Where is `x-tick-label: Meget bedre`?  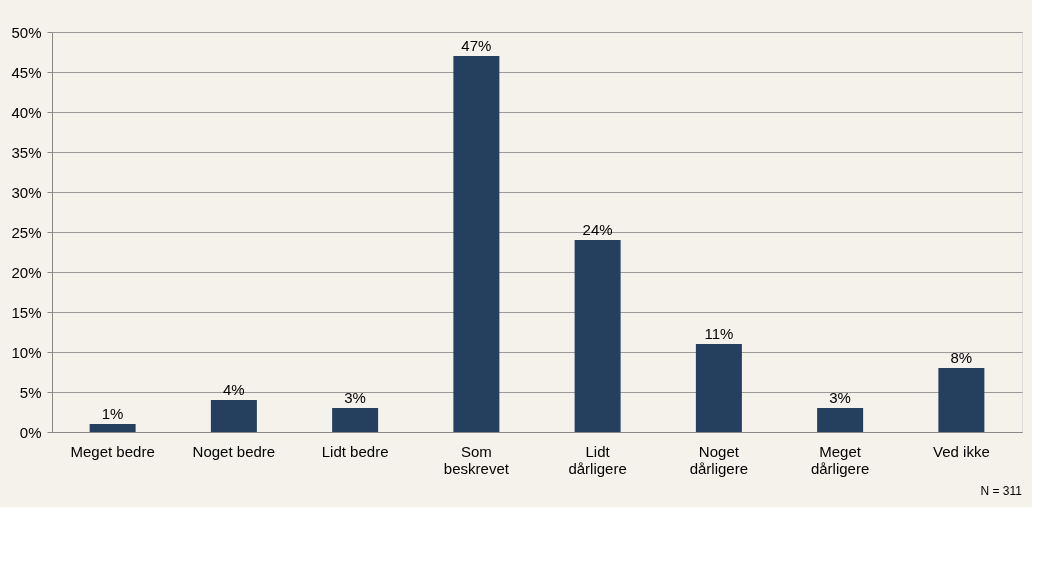
x-tick-label: Meget bedre is located at coordinates (112, 451).